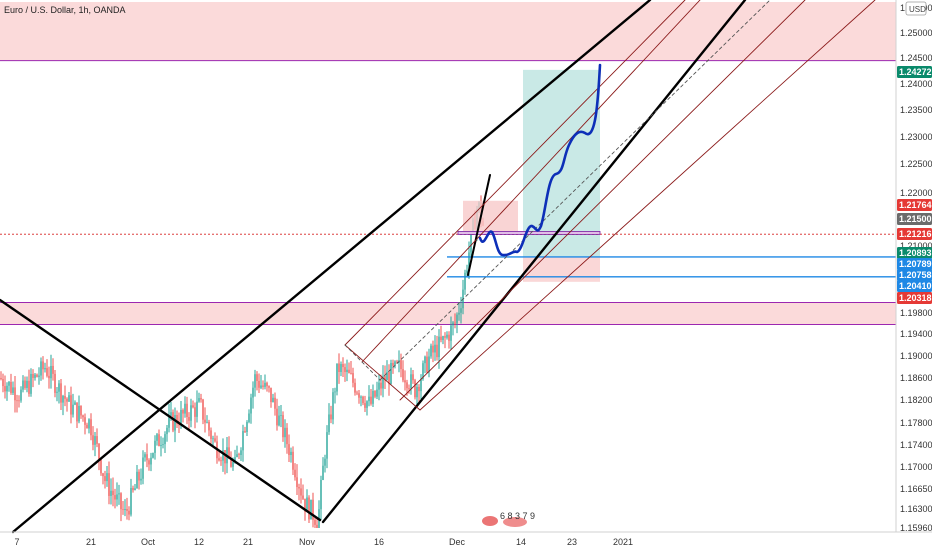 Image resolution: width=932 pixels, height=550 pixels. I want to click on symbol-title: Euro / U.S. Dollar, 1h, OANDA, so click(65, 10).